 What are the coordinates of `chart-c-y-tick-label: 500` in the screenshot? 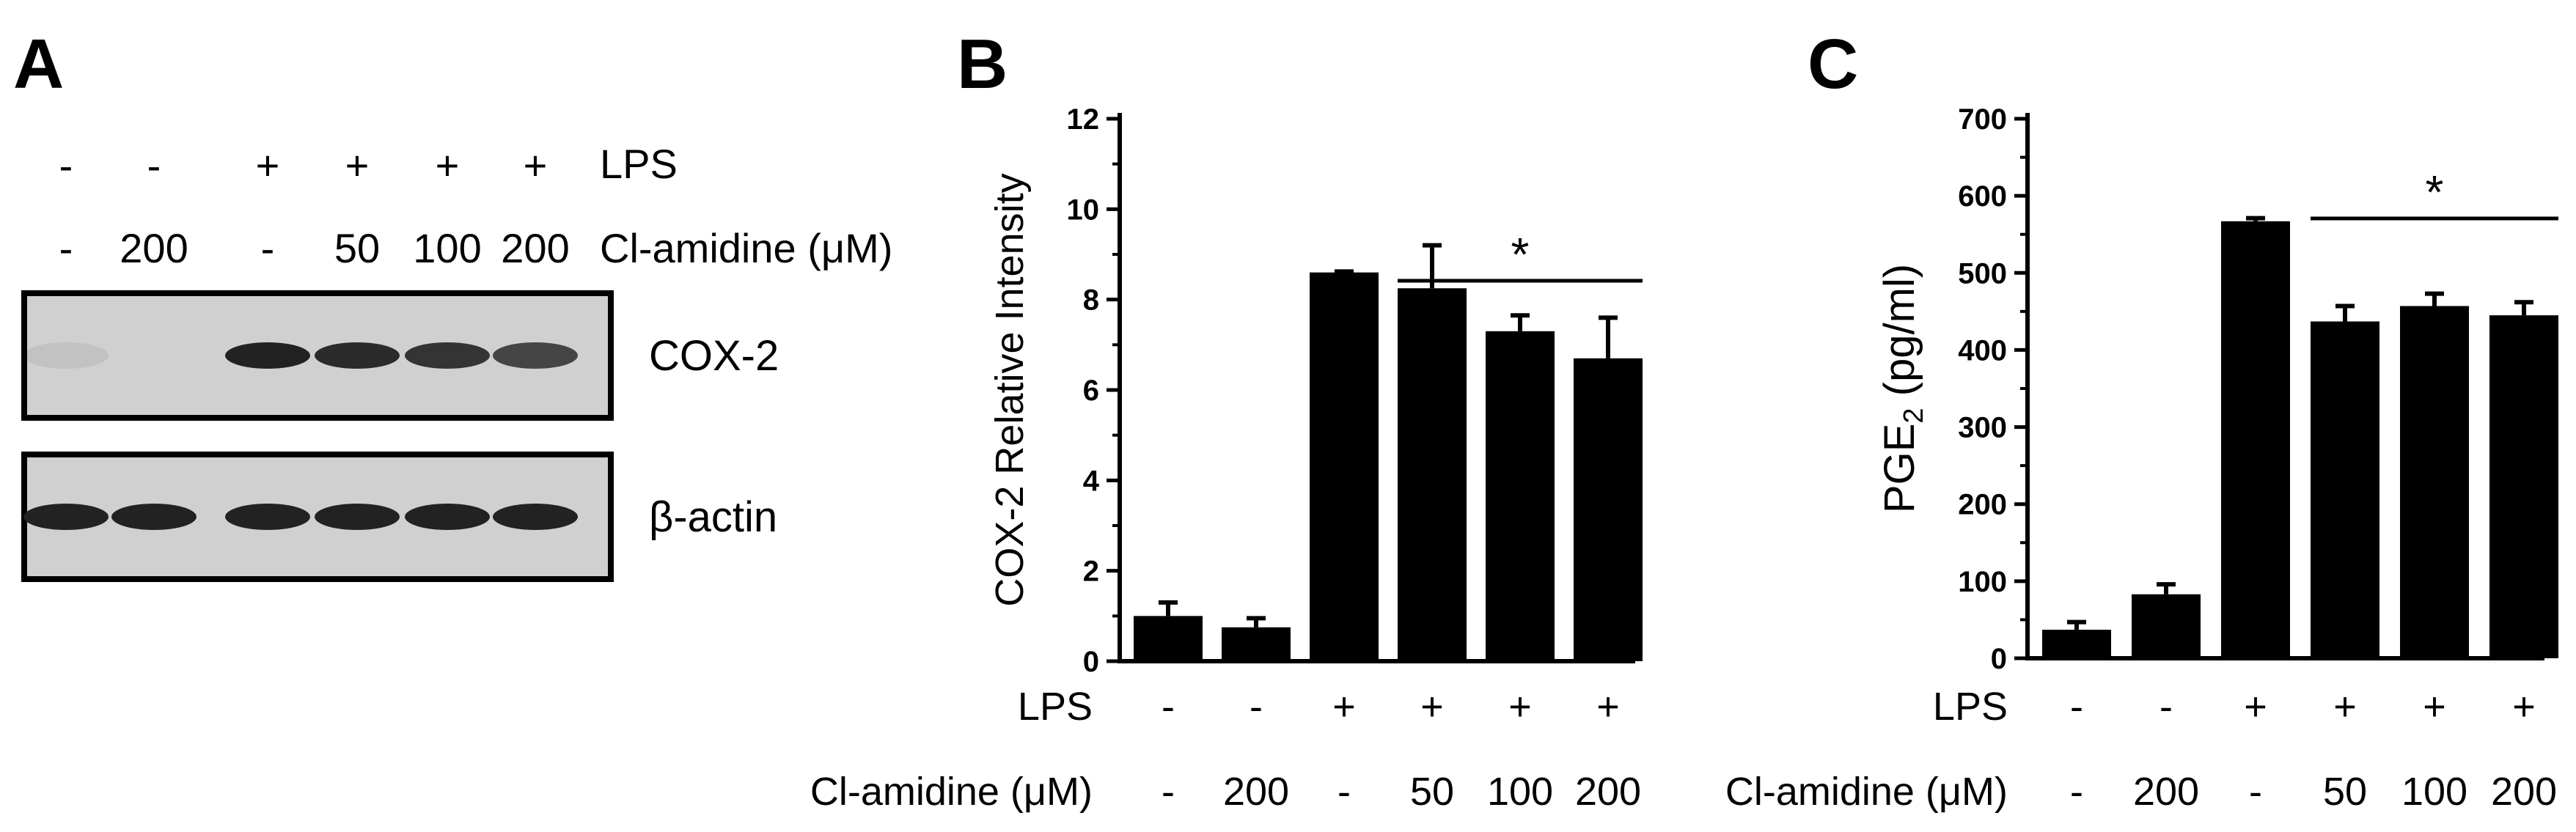 It's located at (1983, 273).